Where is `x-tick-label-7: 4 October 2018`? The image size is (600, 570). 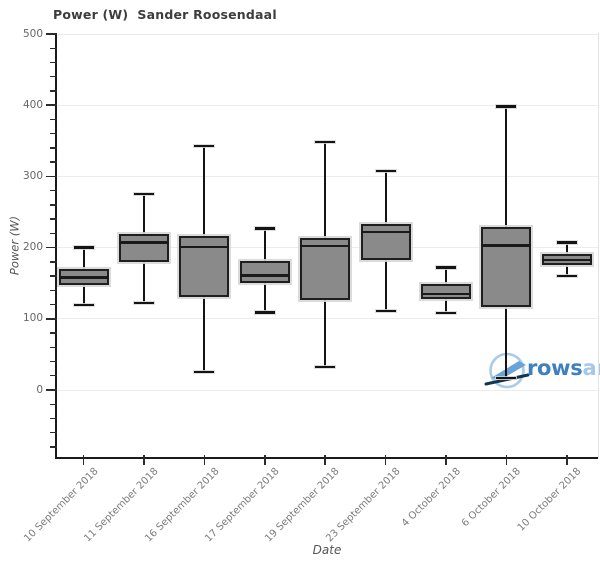 x-tick-label-7: 4 October 2018 is located at coordinates (431, 498).